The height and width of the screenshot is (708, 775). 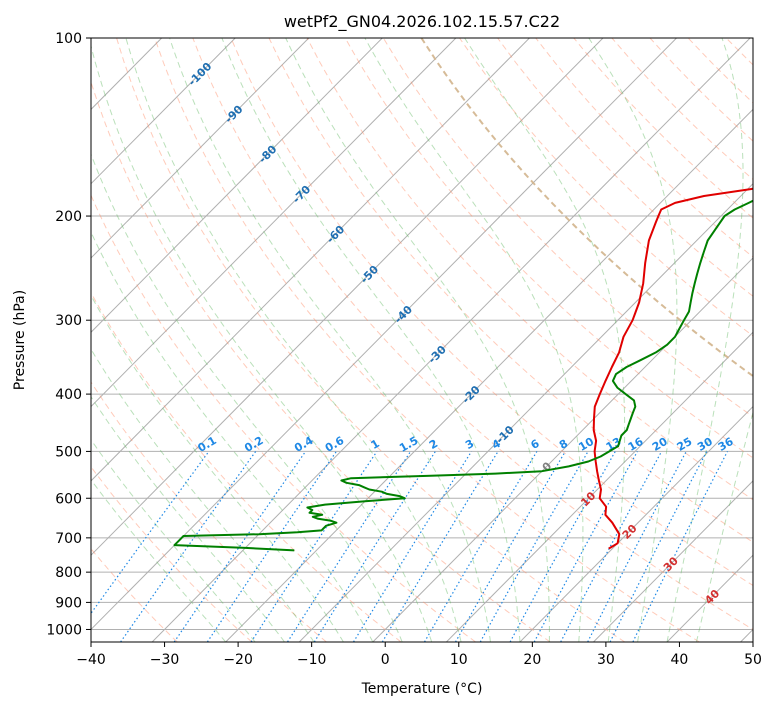 I want to click on y-tick-label: 100, so click(x=68, y=39).